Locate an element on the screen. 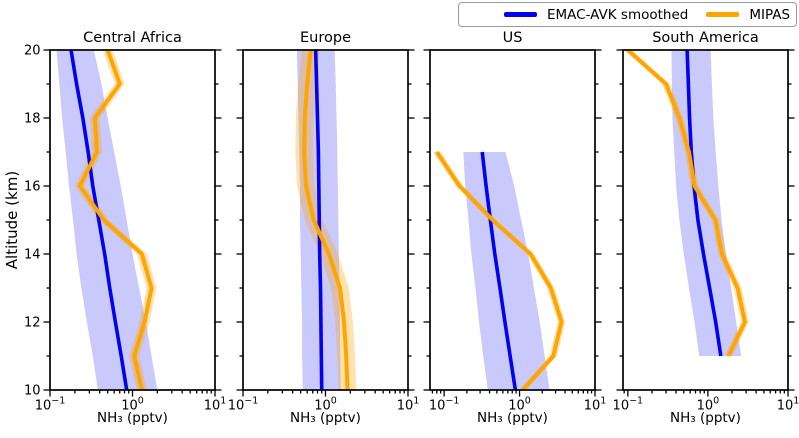 The image size is (799, 438). y-tick-label: 14 is located at coordinates (32, 255).